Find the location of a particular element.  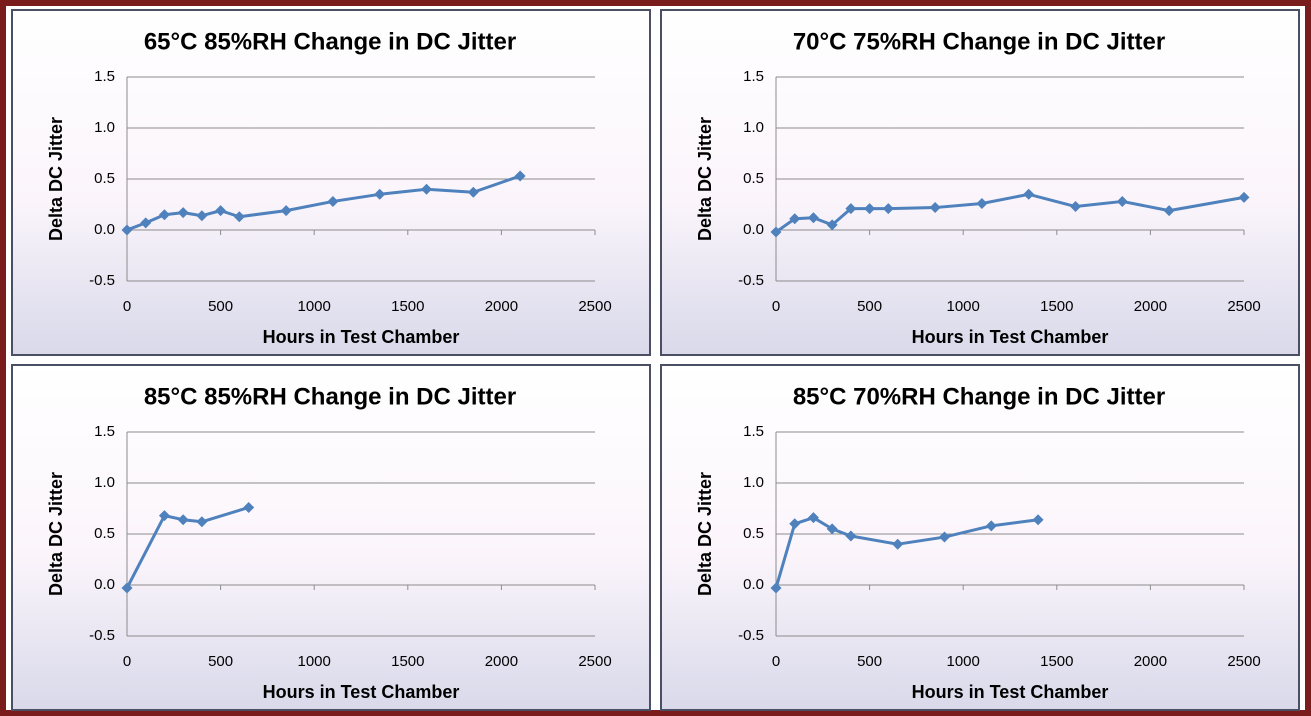

chart-title: 85°C 70%RH Change in DC Jitter is located at coordinates (979, 396).